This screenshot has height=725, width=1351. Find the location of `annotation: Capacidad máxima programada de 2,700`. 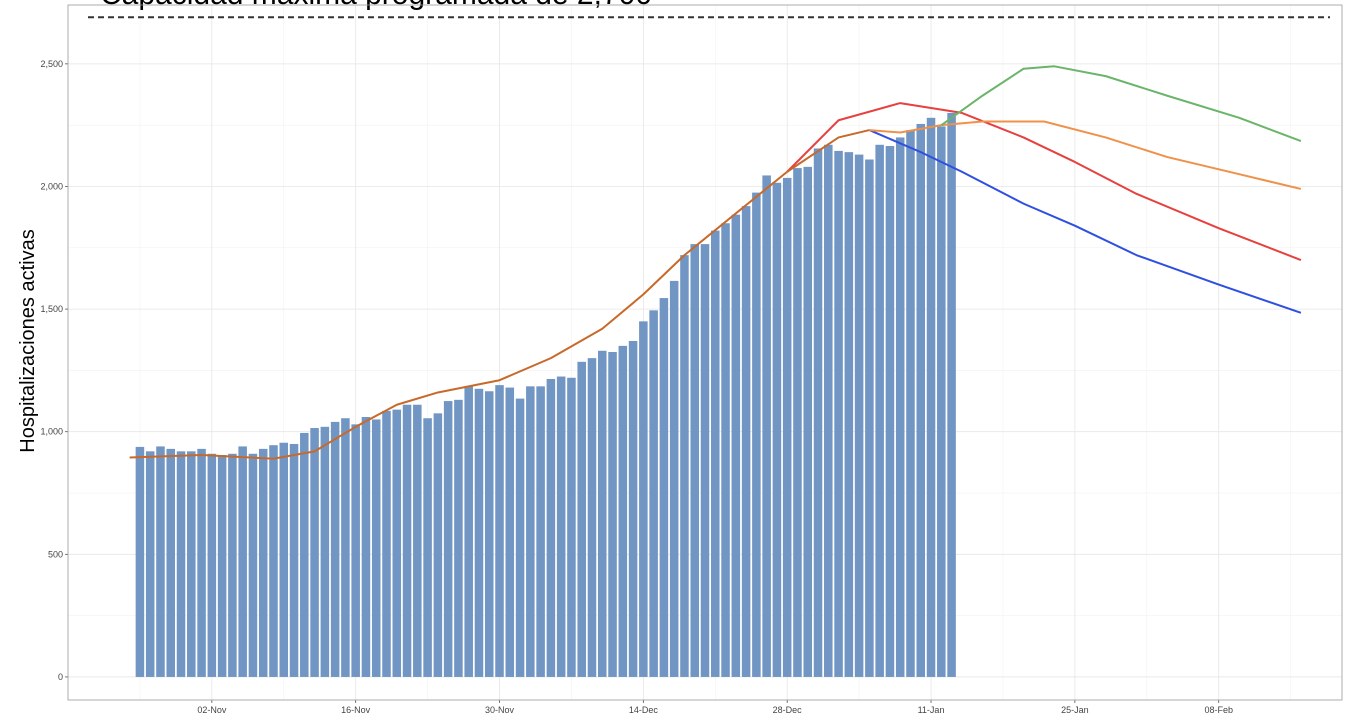

annotation: Capacidad máxima programada de 2,700 is located at coordinates (376, 5).